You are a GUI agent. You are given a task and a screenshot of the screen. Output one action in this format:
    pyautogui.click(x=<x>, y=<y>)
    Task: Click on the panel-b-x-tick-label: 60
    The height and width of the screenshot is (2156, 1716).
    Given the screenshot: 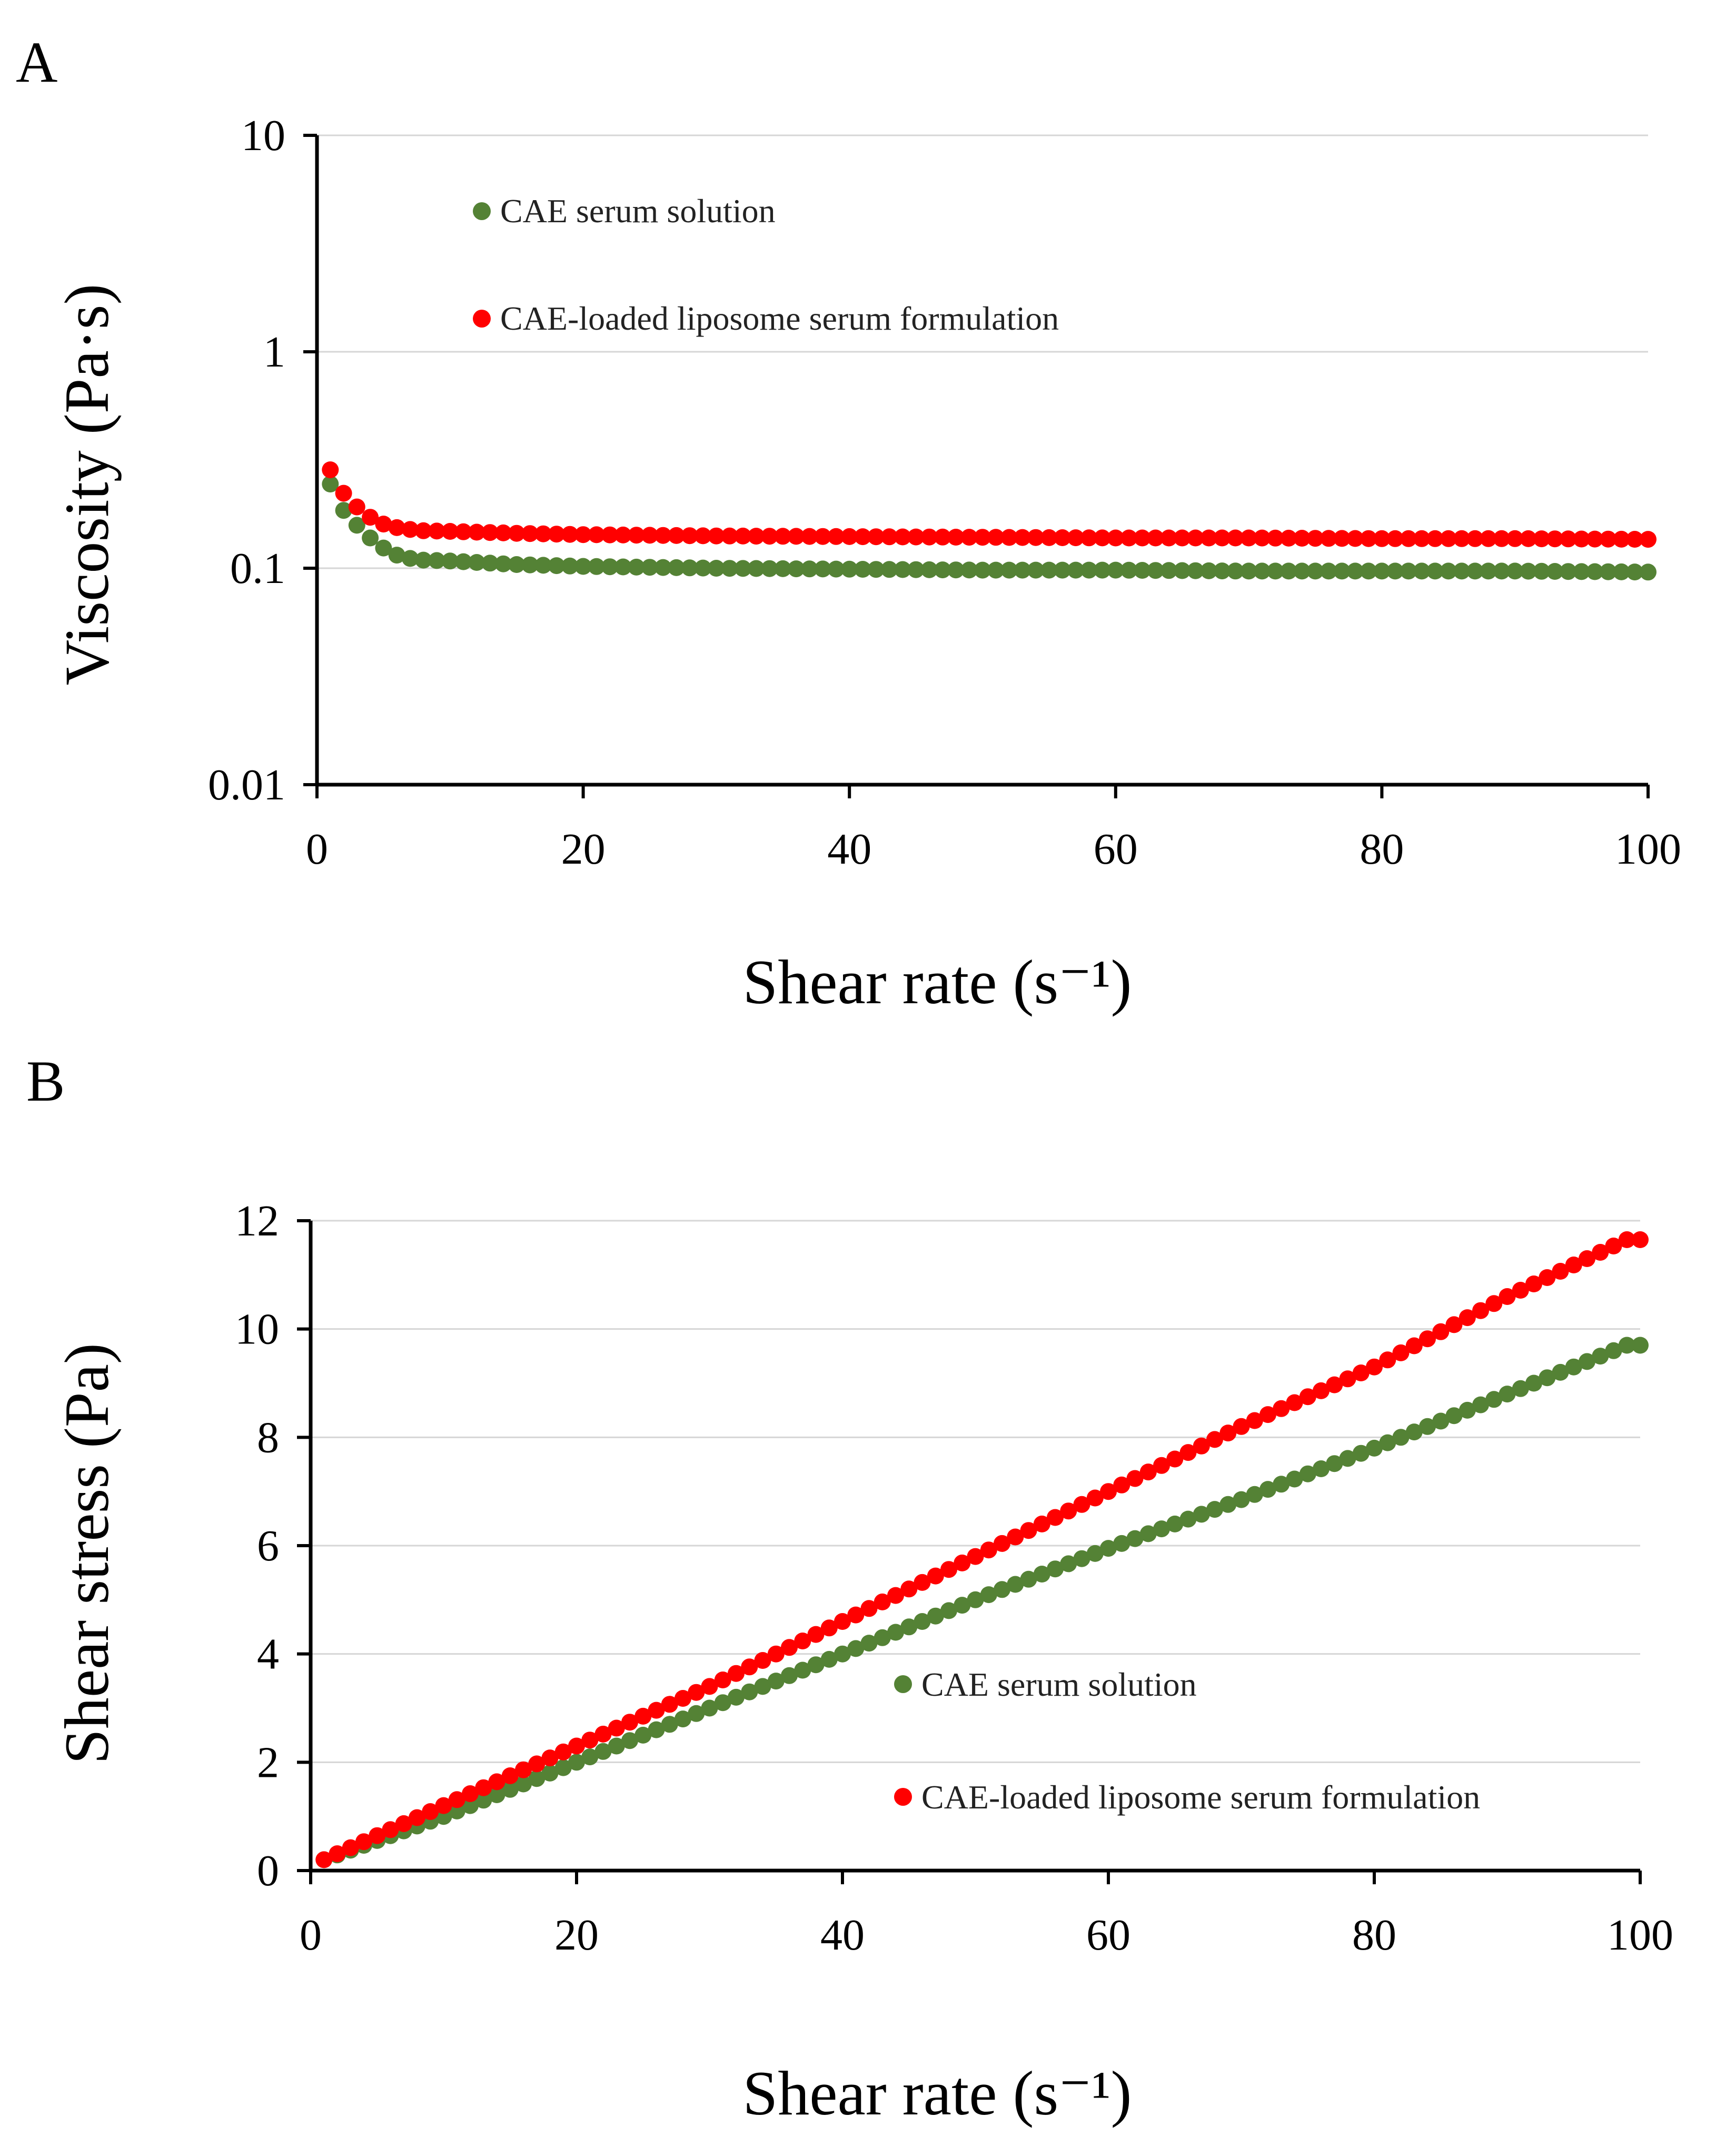 What is the action you would take?
    pyautogui.click(x=1108, y=1936)
    